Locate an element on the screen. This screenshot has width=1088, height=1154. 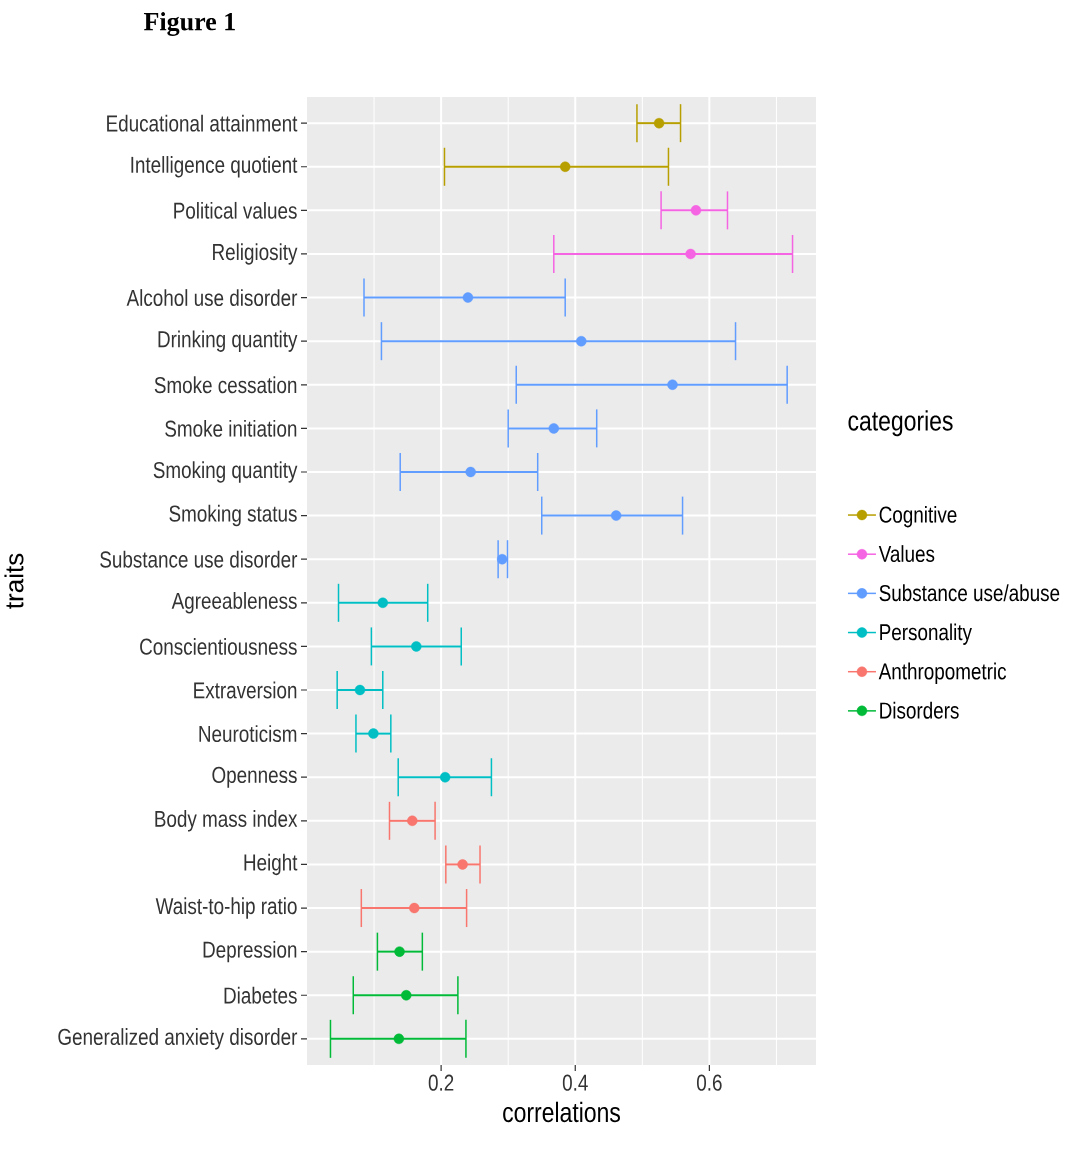
y-tick-label: Height is located at coordinates (271, 864).